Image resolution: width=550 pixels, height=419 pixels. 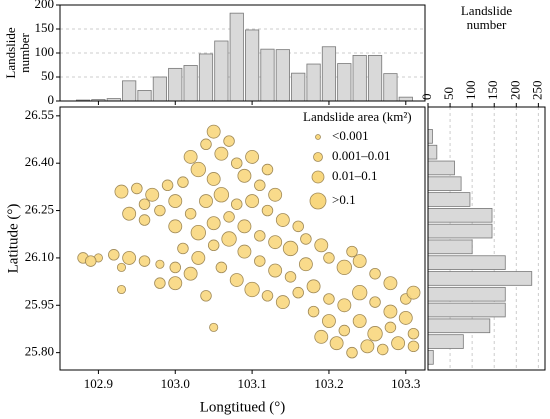 I want to click on x-axis-label: Longtitued (°), so click(x=243, y=407).